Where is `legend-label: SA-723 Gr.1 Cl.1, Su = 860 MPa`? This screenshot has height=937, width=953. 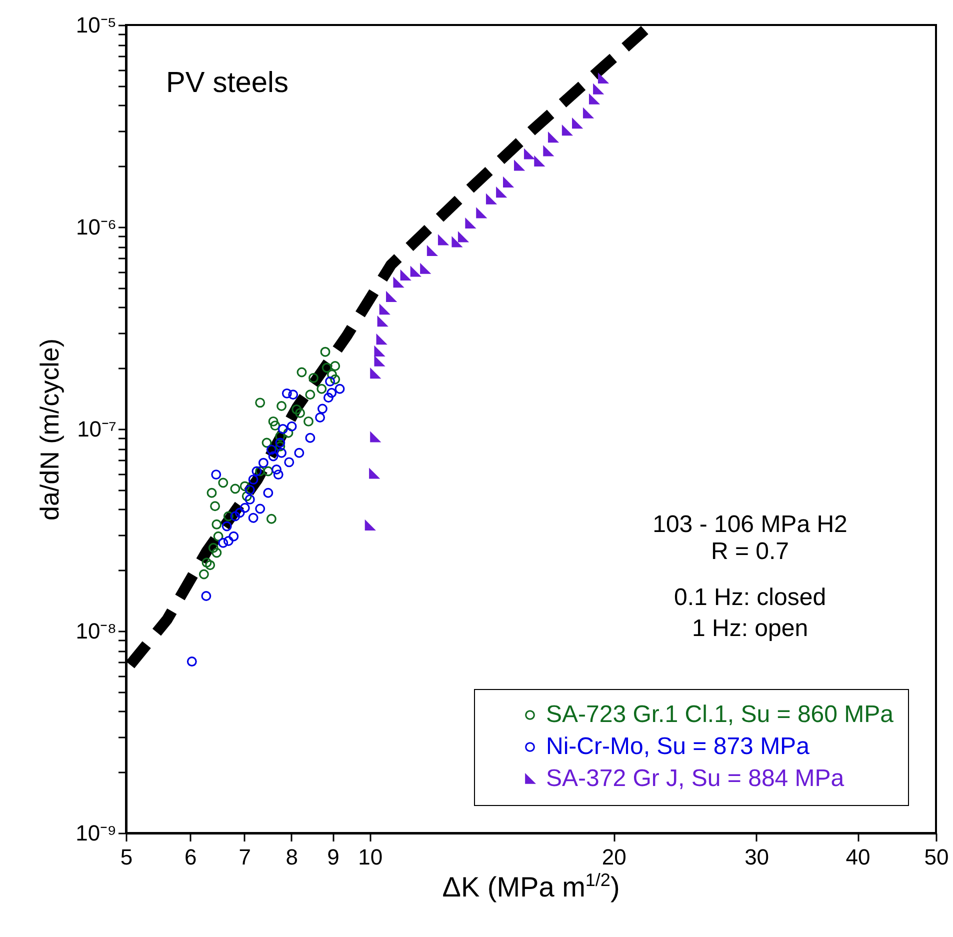 legend-label: SA-723 Gr.1 Cl.1, Su = 860 MPa is located at coordinates (720, 714).